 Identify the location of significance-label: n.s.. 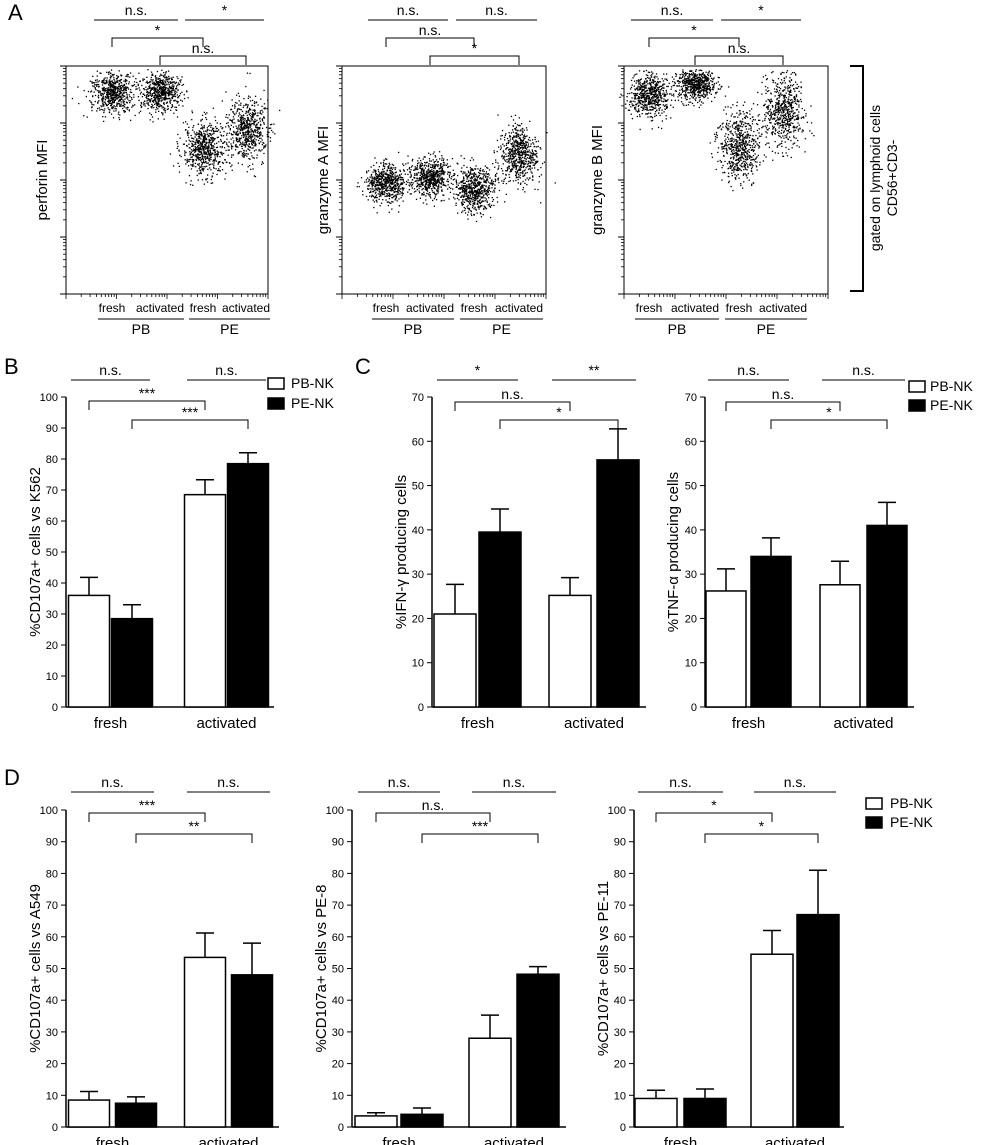
(430, 30).